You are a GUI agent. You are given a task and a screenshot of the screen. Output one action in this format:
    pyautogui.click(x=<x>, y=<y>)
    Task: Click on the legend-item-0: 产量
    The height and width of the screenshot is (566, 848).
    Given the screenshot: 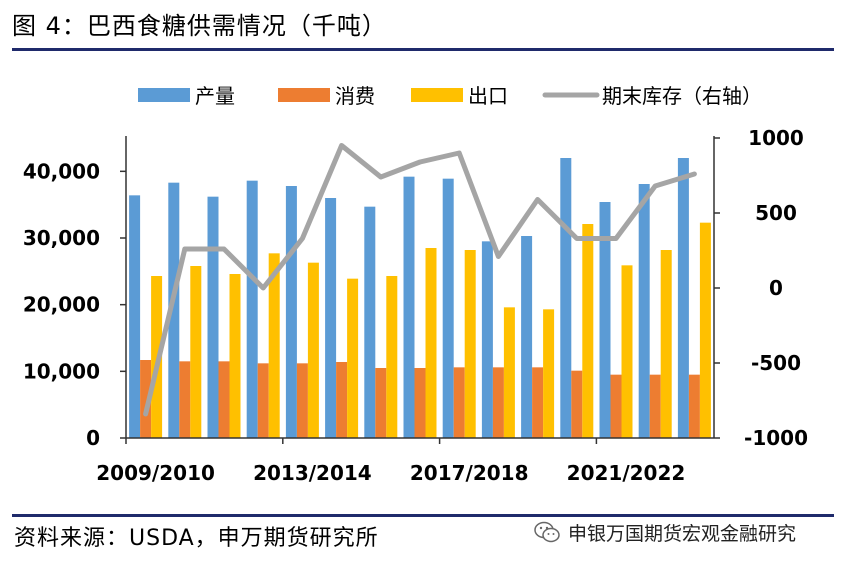 What is the action you would take?
    pyautogui.click(x=186, y=96)
    